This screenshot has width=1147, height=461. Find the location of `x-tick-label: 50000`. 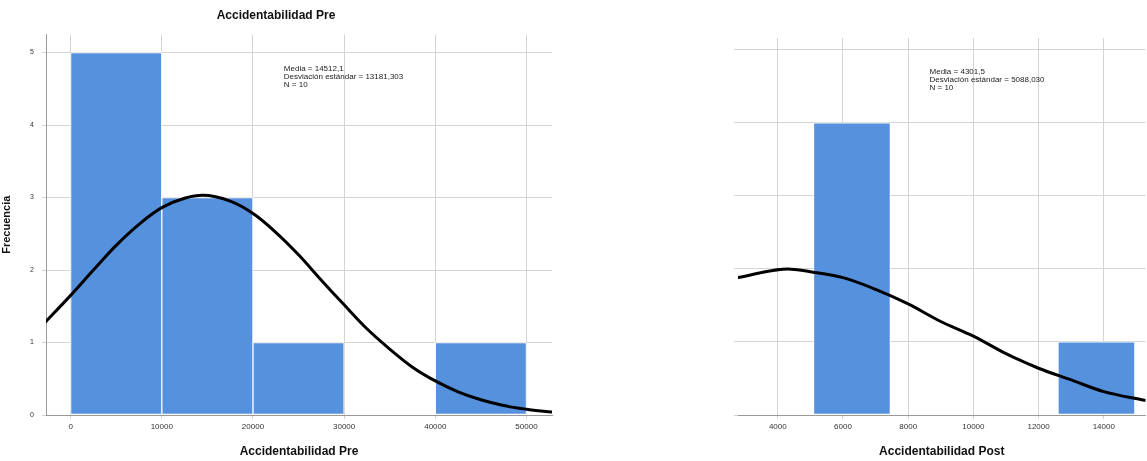

x-tick-label: 50000 is located at coordinates (527, 426).